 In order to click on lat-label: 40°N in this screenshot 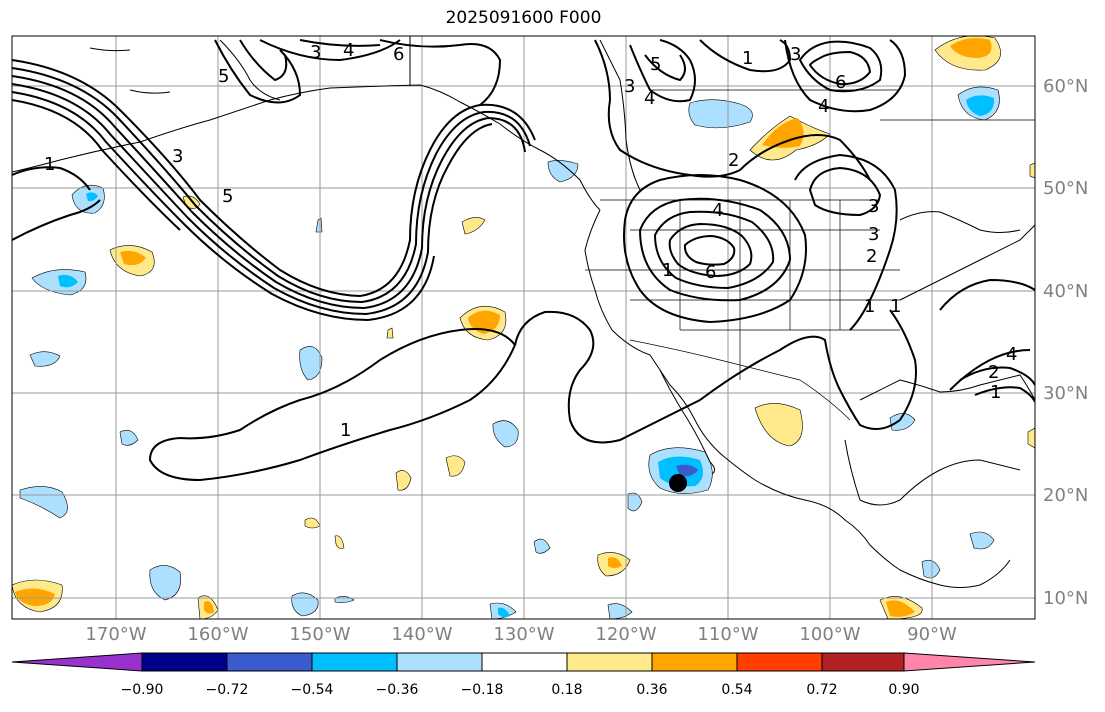, I will do `click(1066, 291)`.